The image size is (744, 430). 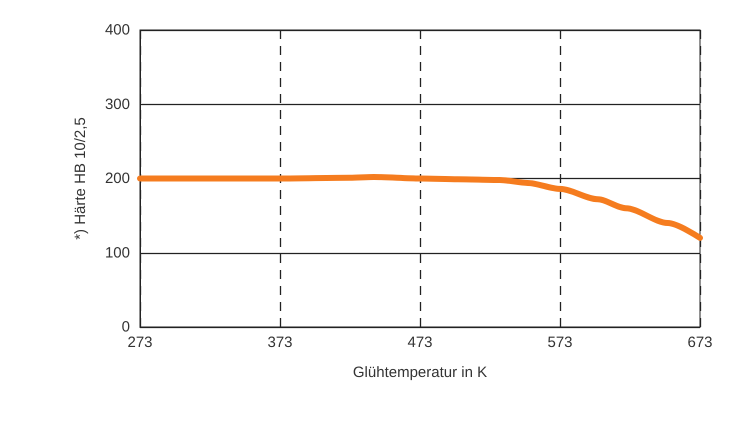 What do you see at coordinates (117, 253) in the screenshot?
I see `y-tick-label: 100` at bounding box center [117, 253].